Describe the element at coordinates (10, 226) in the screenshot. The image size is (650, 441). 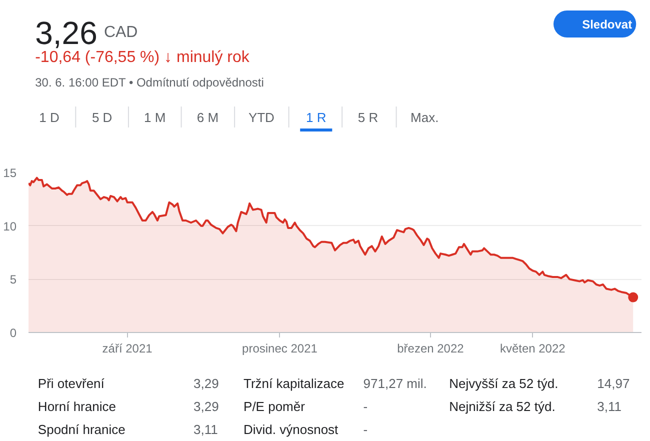
I see `y-tick-label: 10` at that location.